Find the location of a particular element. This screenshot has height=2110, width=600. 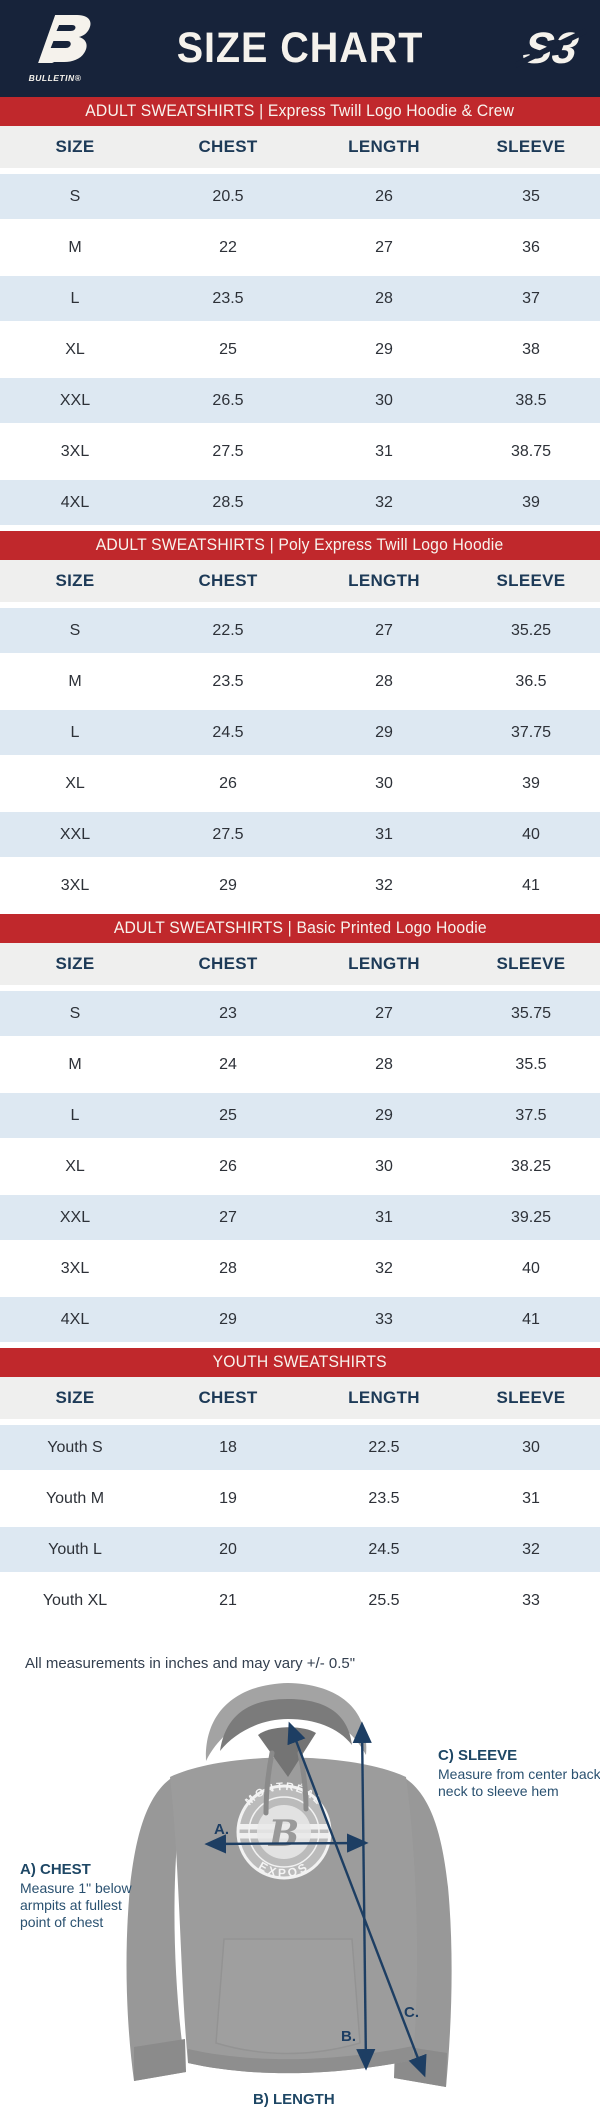

size-row: Youth XL 21 25.5 33 is located at coordinates (300, 1602).